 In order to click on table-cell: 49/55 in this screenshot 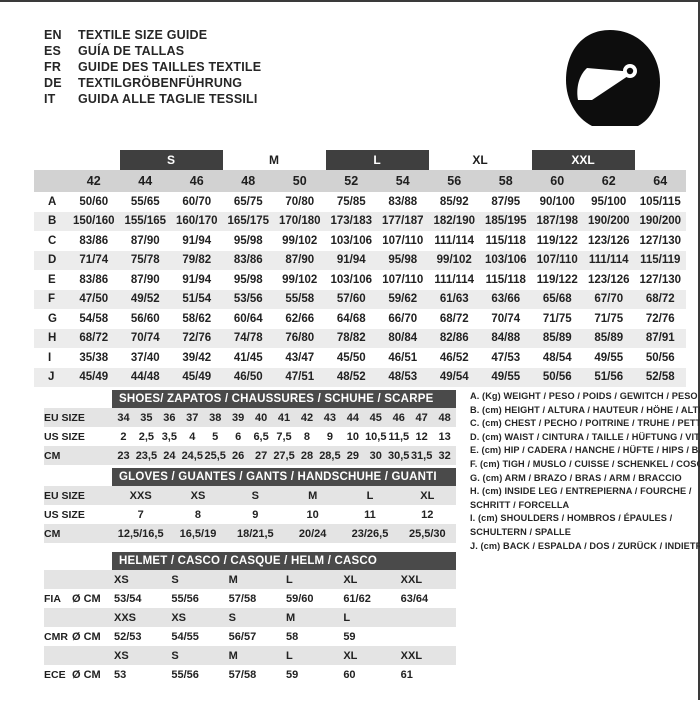, I will do `click(609, 357)`.